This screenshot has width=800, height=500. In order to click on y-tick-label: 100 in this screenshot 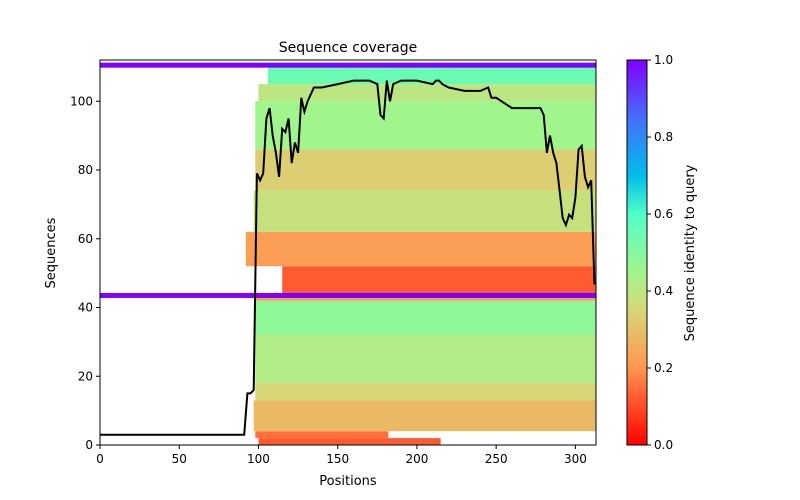, I will do `click(81, 101)`.